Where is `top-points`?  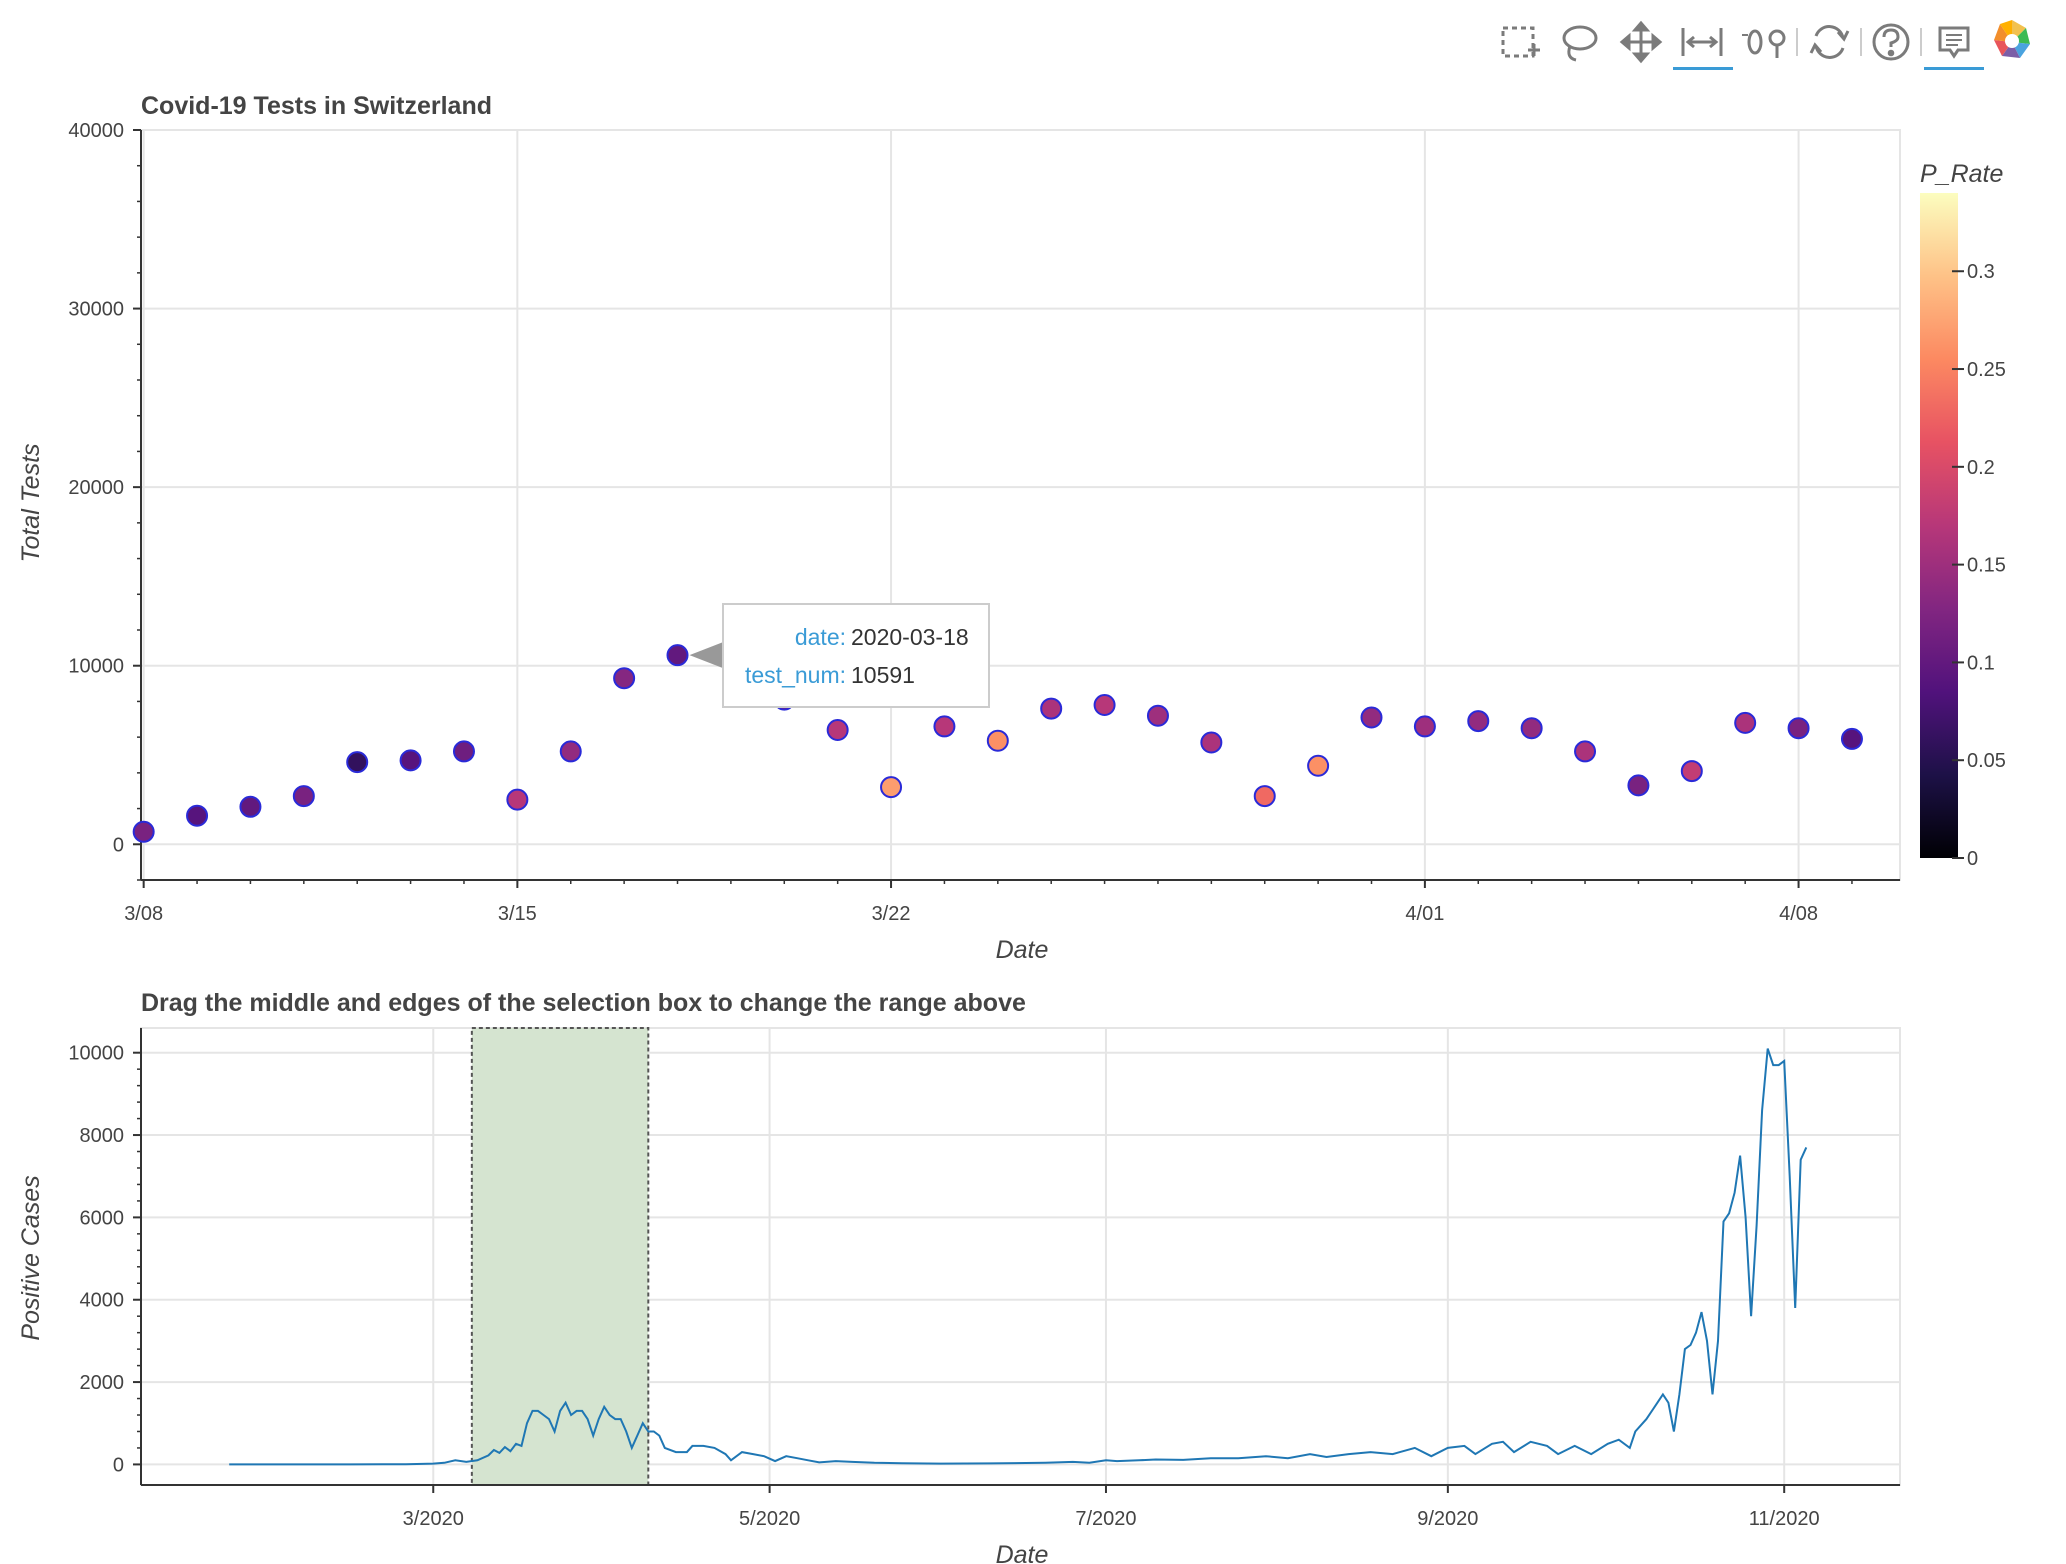
top-points is located at coordinates (997, 743).